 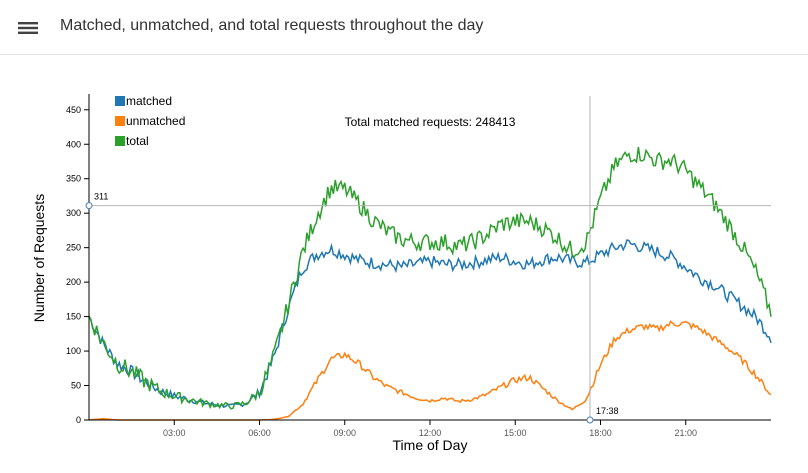 What do you see at coordinates (259, 433) in the screenshot?
I see `x-tick-label: 06:00` at bounding box center [259, 433].